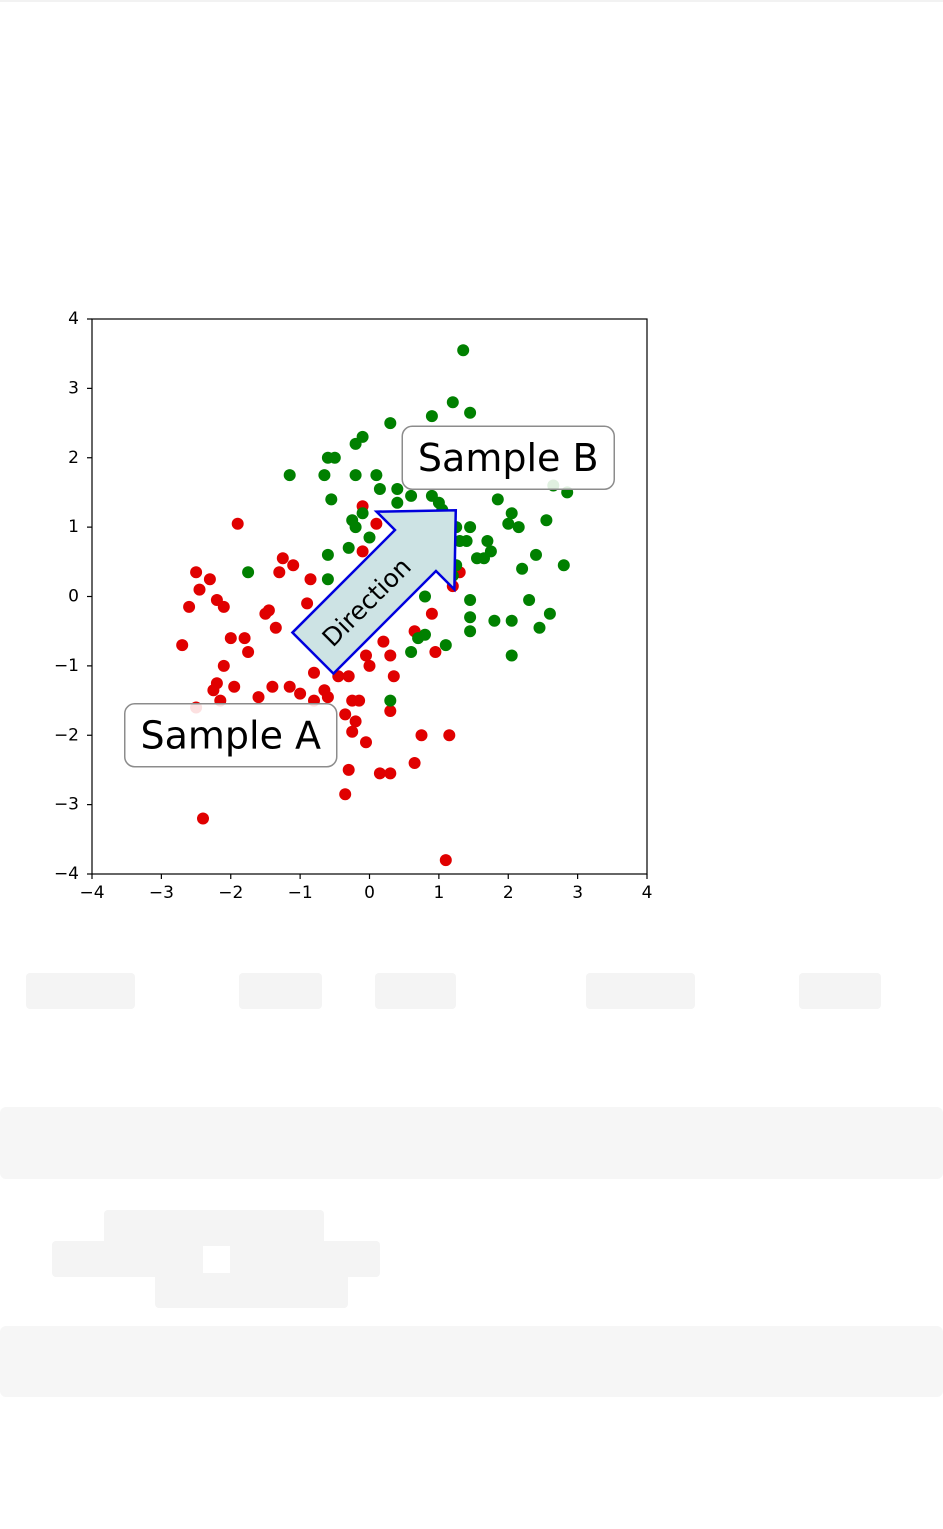 The width and height of the screenshot is (943, 1529). I want to click on x-tick-label: 1, so click(438, 893).